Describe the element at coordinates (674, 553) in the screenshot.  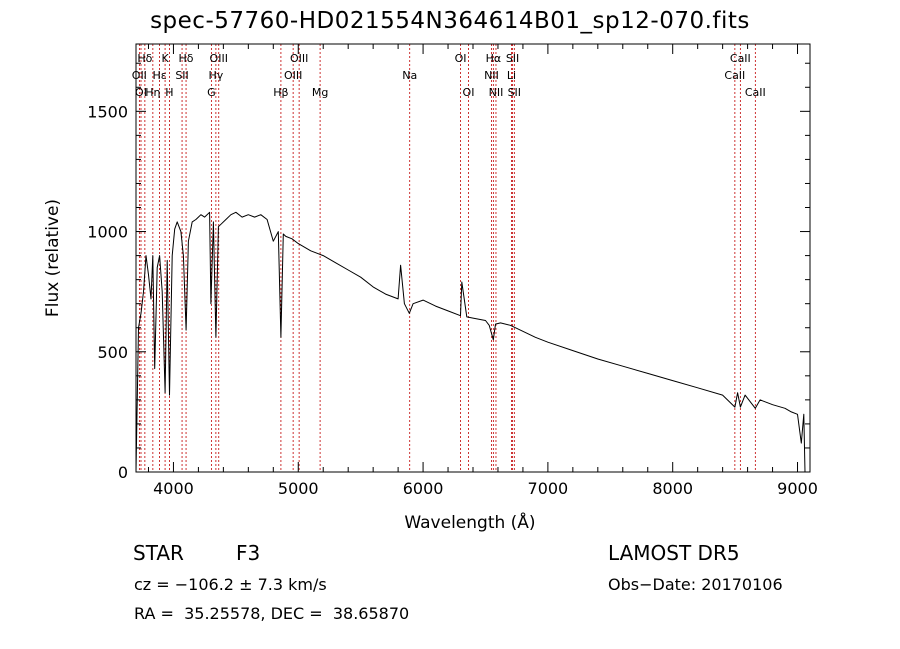
I see `survey-name: LAMOST DR5` at that location.